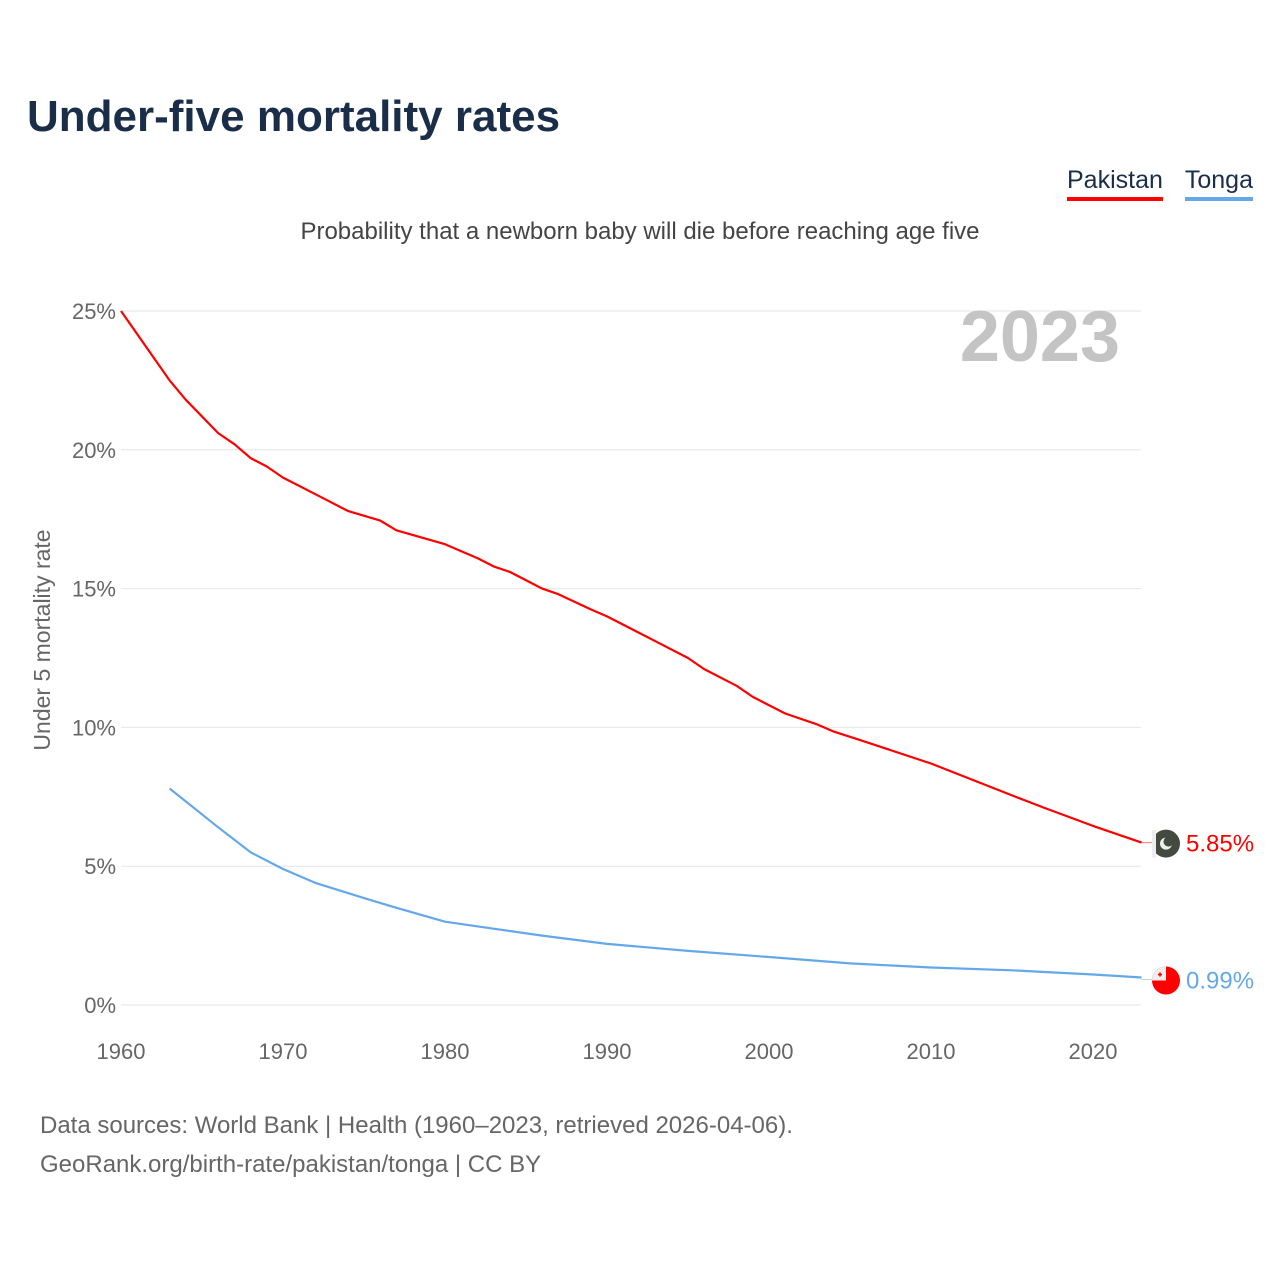 Image resolution: width=1280 pixels, height=1280 pixels. What do you see at coordinates (94, 450) in the screenshot?
I see `y-tick-label: 20%` at bounding box center [94, 450].